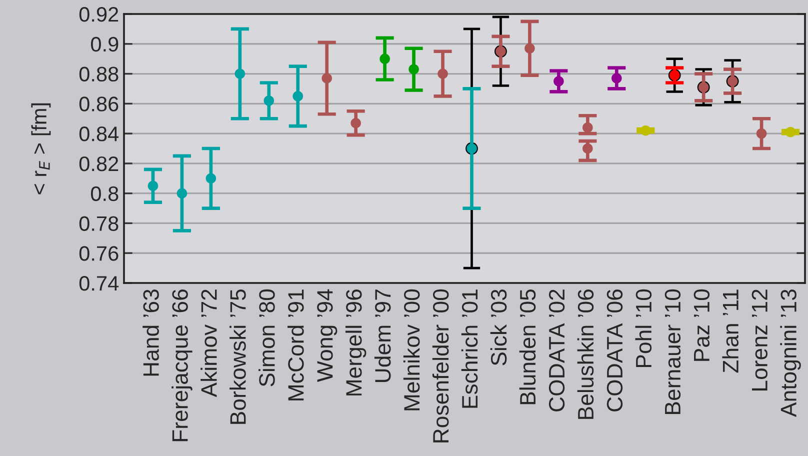 The width and height of the screenshot is (808, 456). What do you see at coordinates (104, 194) in the screenshot?
I see `y-tick-label: 0.8` at bounding box center [104, 194].